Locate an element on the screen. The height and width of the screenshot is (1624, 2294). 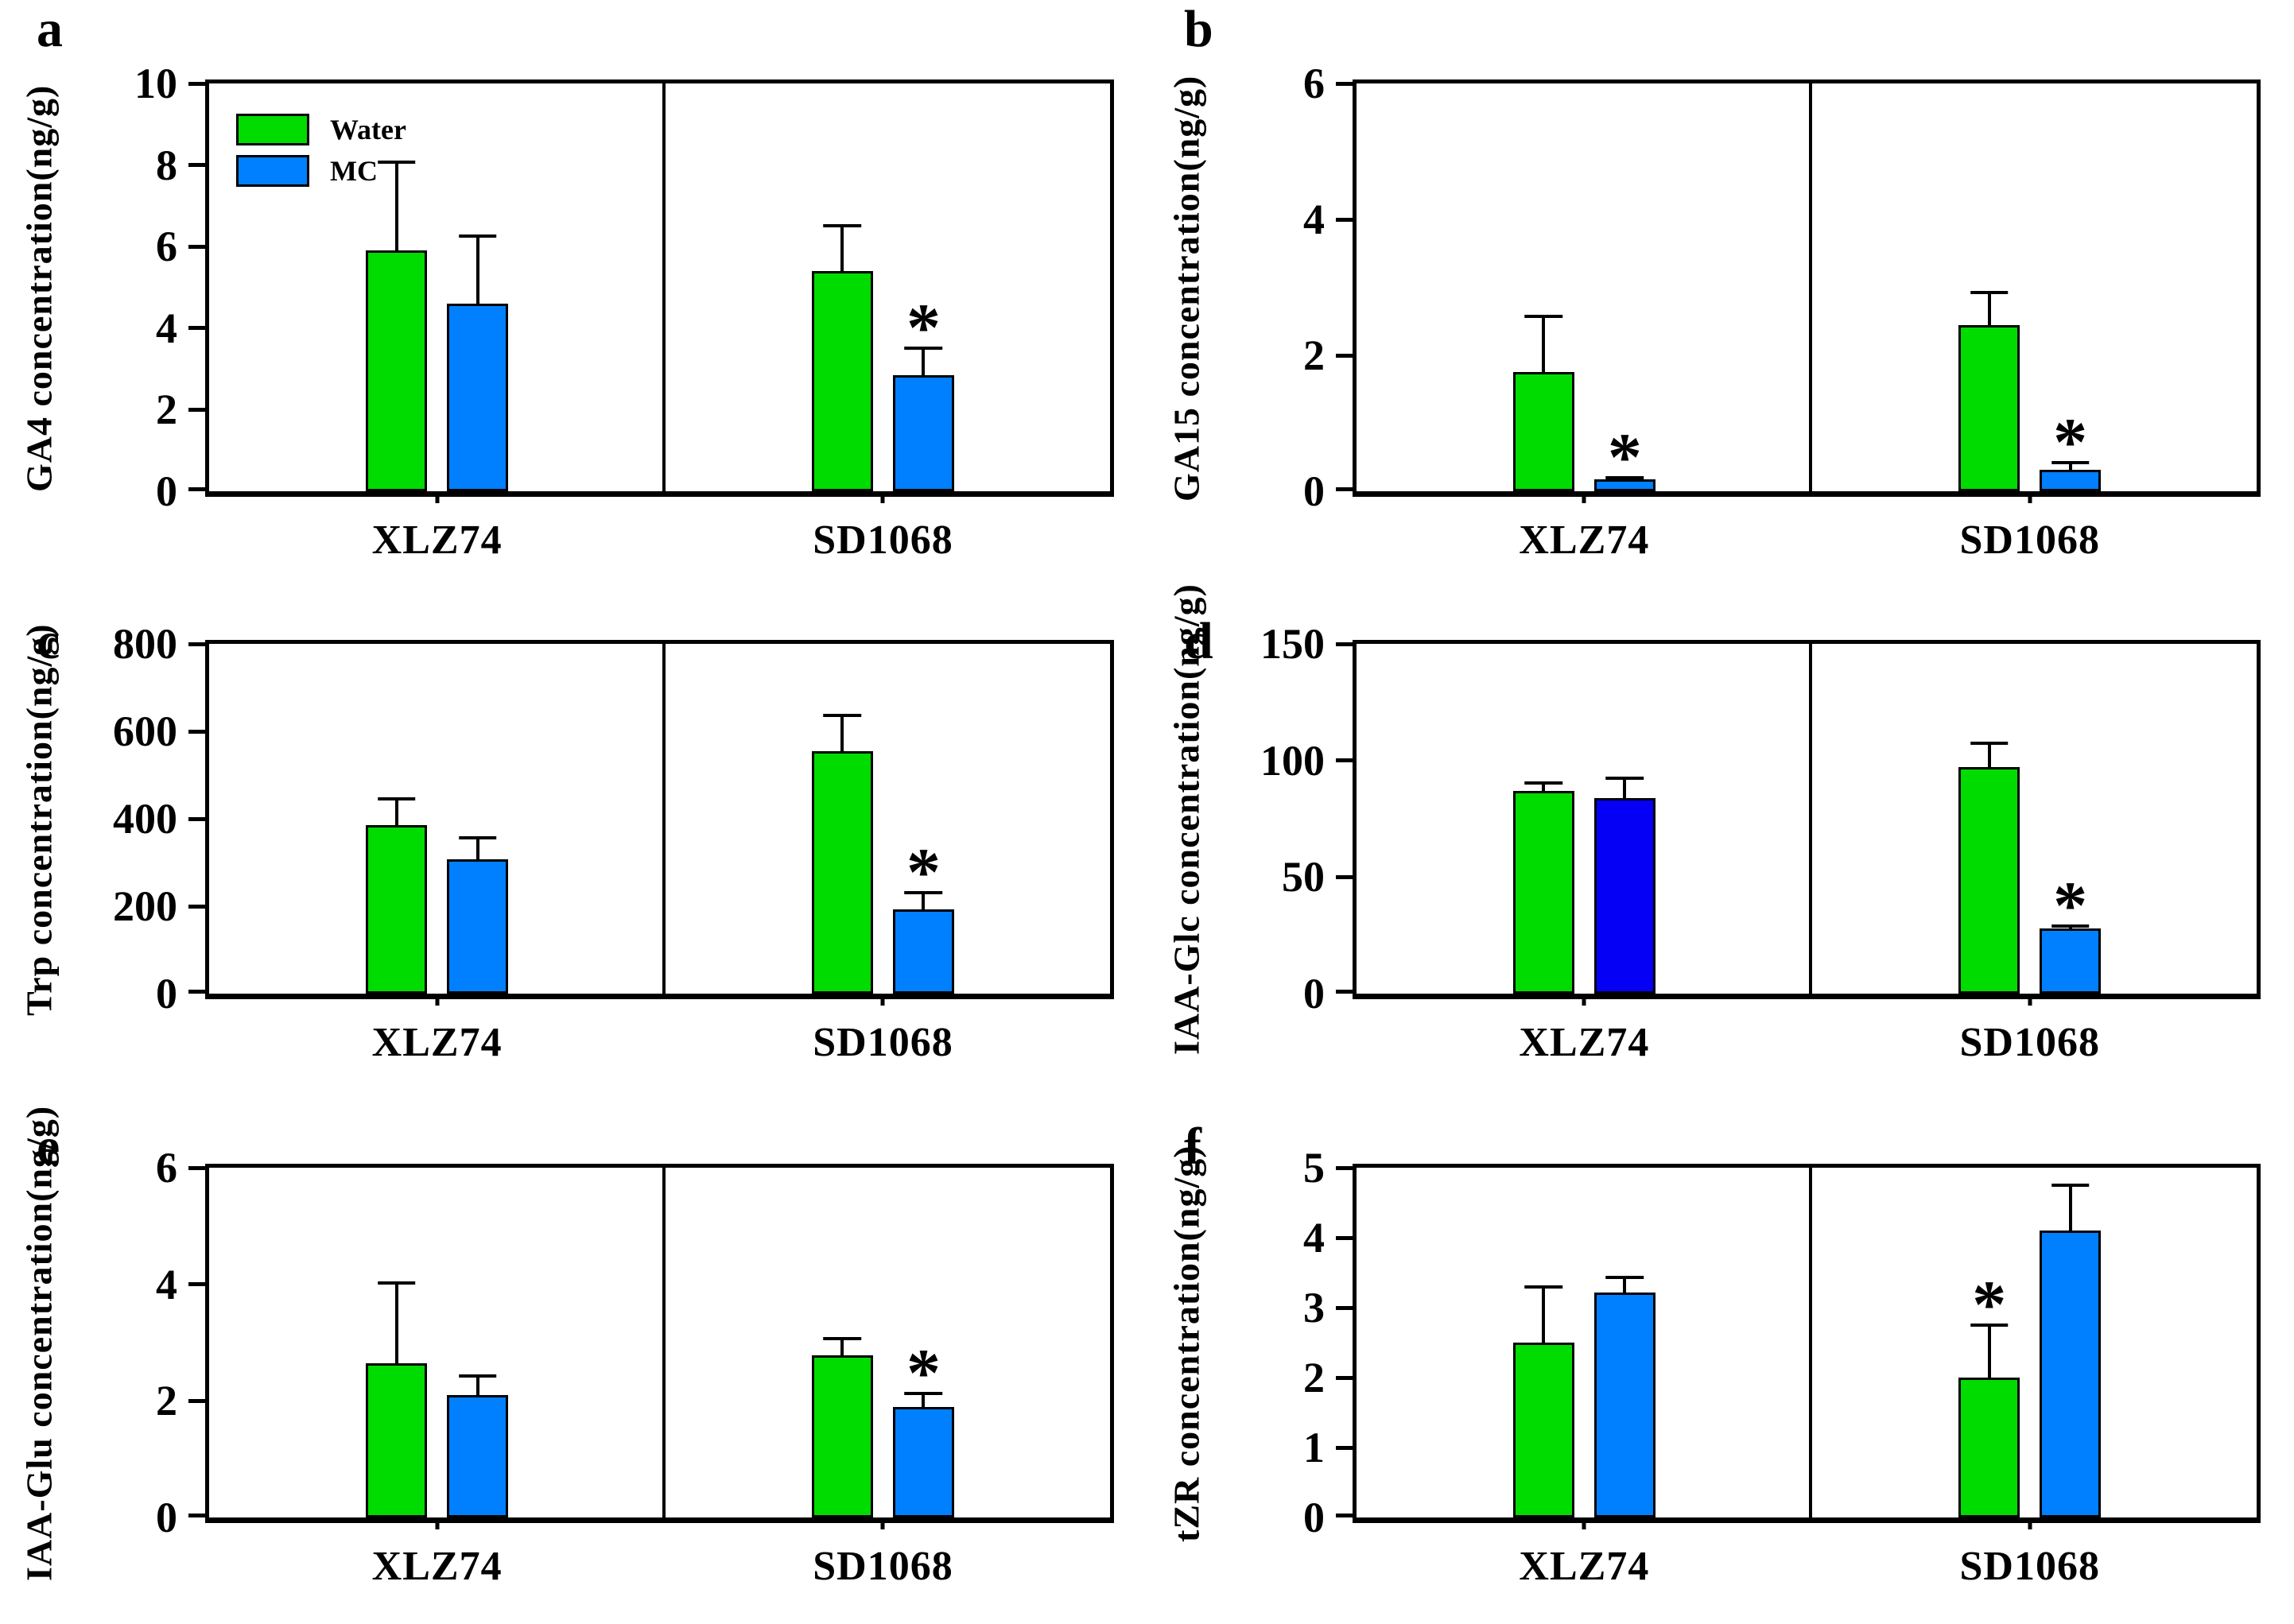
legend-item: MC is located at coordinates (321, 171).